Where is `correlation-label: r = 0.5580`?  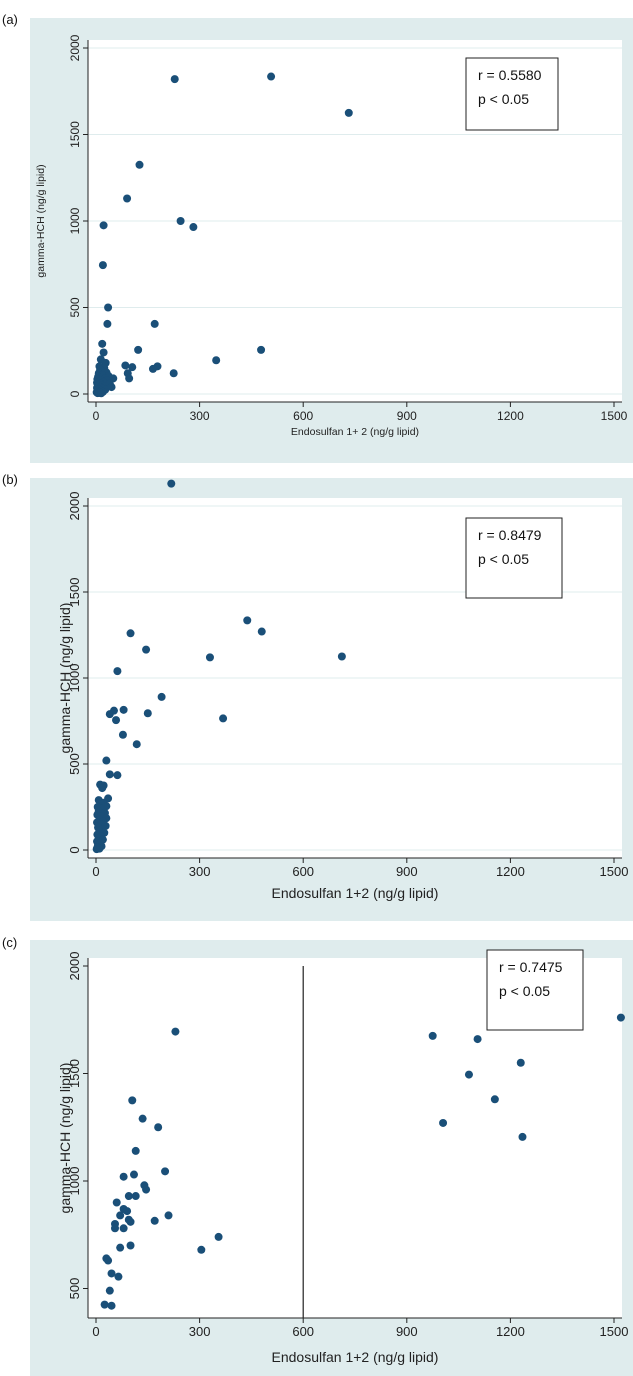 correlation-label: r = 0.5580 is located at coordinates (510, 75).